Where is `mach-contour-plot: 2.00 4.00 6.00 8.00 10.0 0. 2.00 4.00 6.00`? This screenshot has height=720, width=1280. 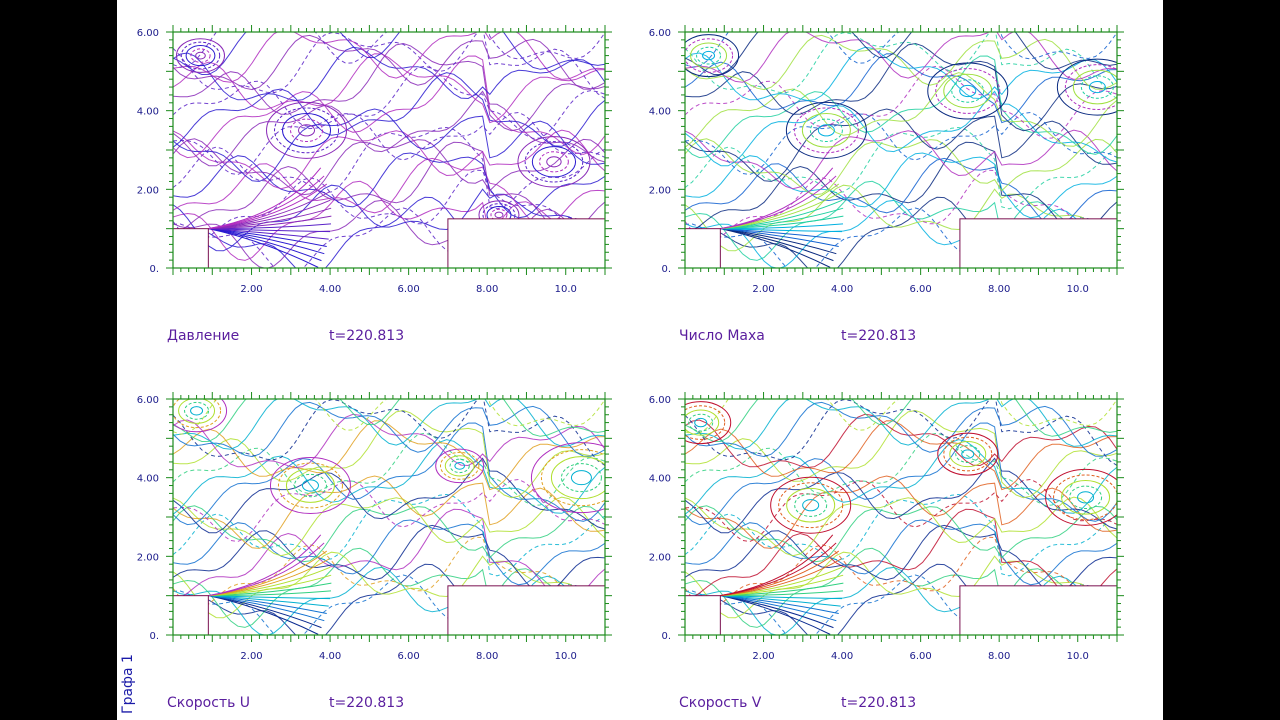
mach-contour-plot: 2.00 4.00 6.00 8.00 10.0 0. 2.00 4.00 6.00 is located at coordinates (886, 160).